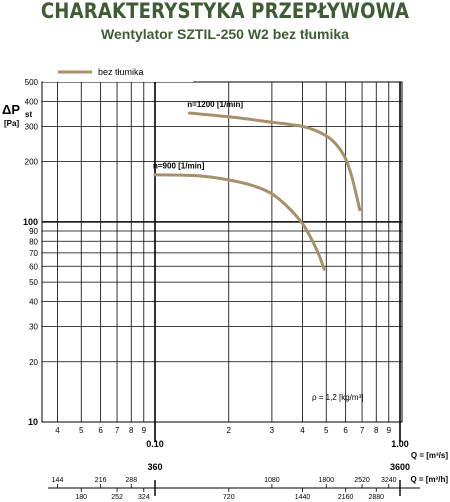  What do you see at coordinates (121, 72) in the screenshot?
I see `legend-label: bez tłumika` at bounding box center [121, 72].